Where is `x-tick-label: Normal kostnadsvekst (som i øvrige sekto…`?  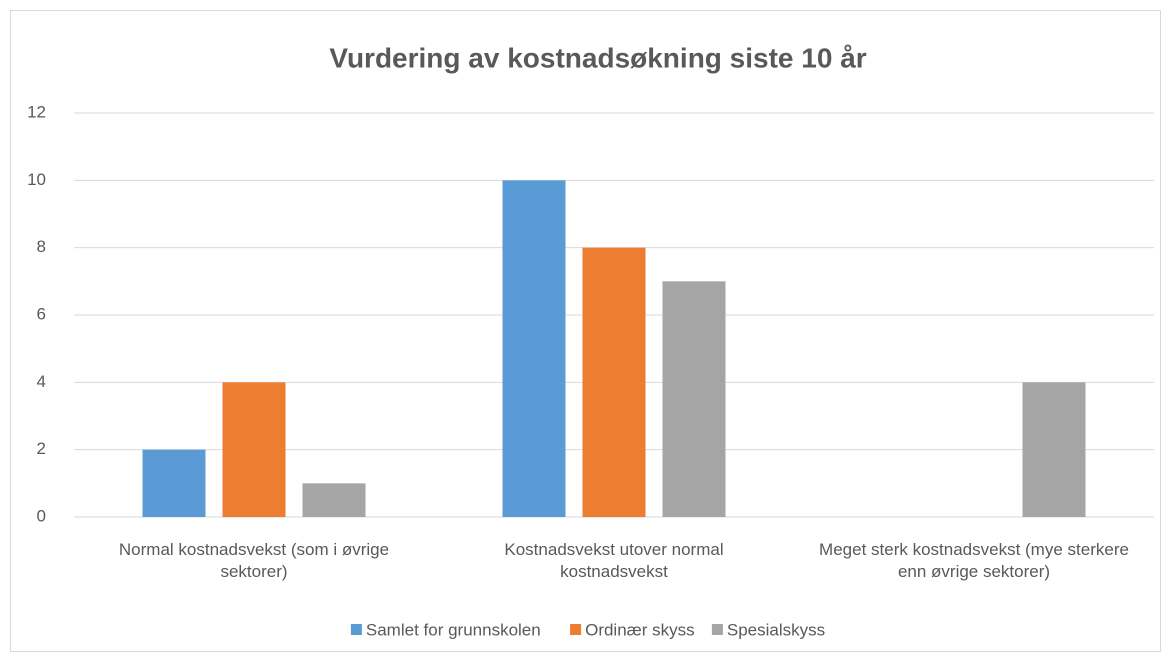 x-tick-label: Normal kostnadsvekst (som i øvrige sekto… is located at coordinates (254, 560).